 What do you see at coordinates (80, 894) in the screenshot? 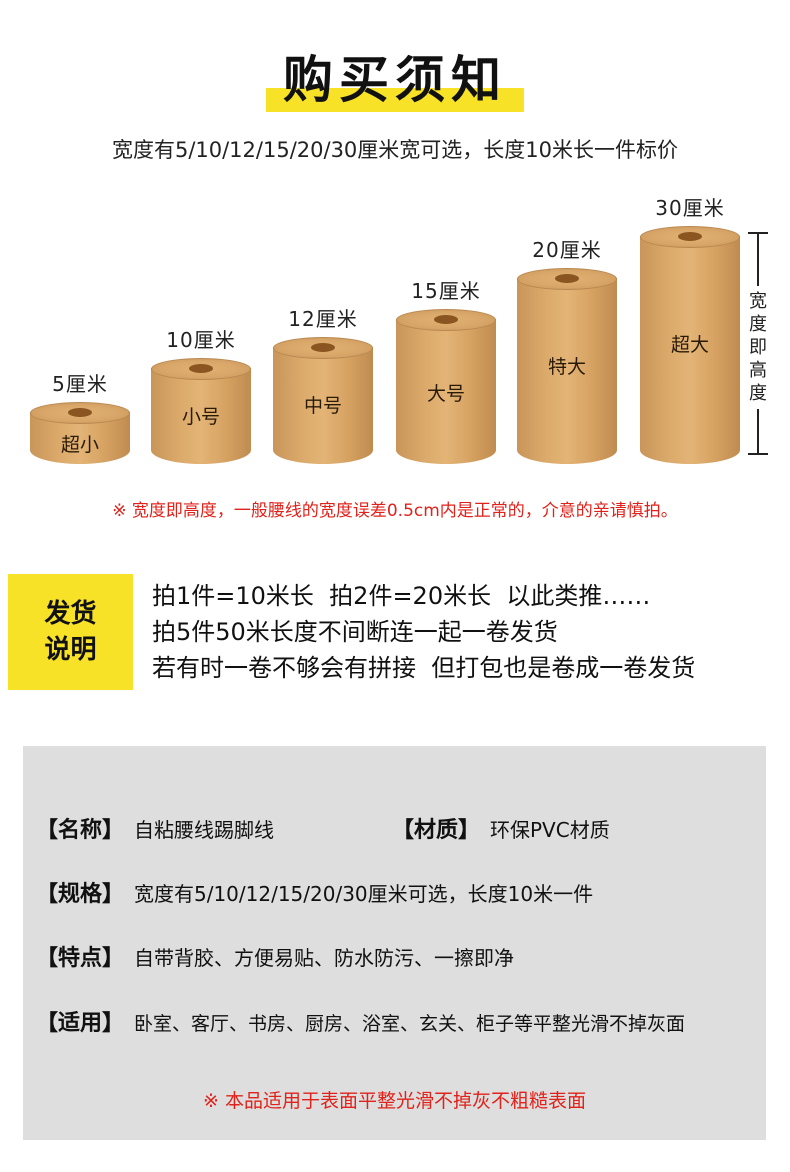
I see `spec-key-spec: 【规格】` at bounding box center [80, 894].